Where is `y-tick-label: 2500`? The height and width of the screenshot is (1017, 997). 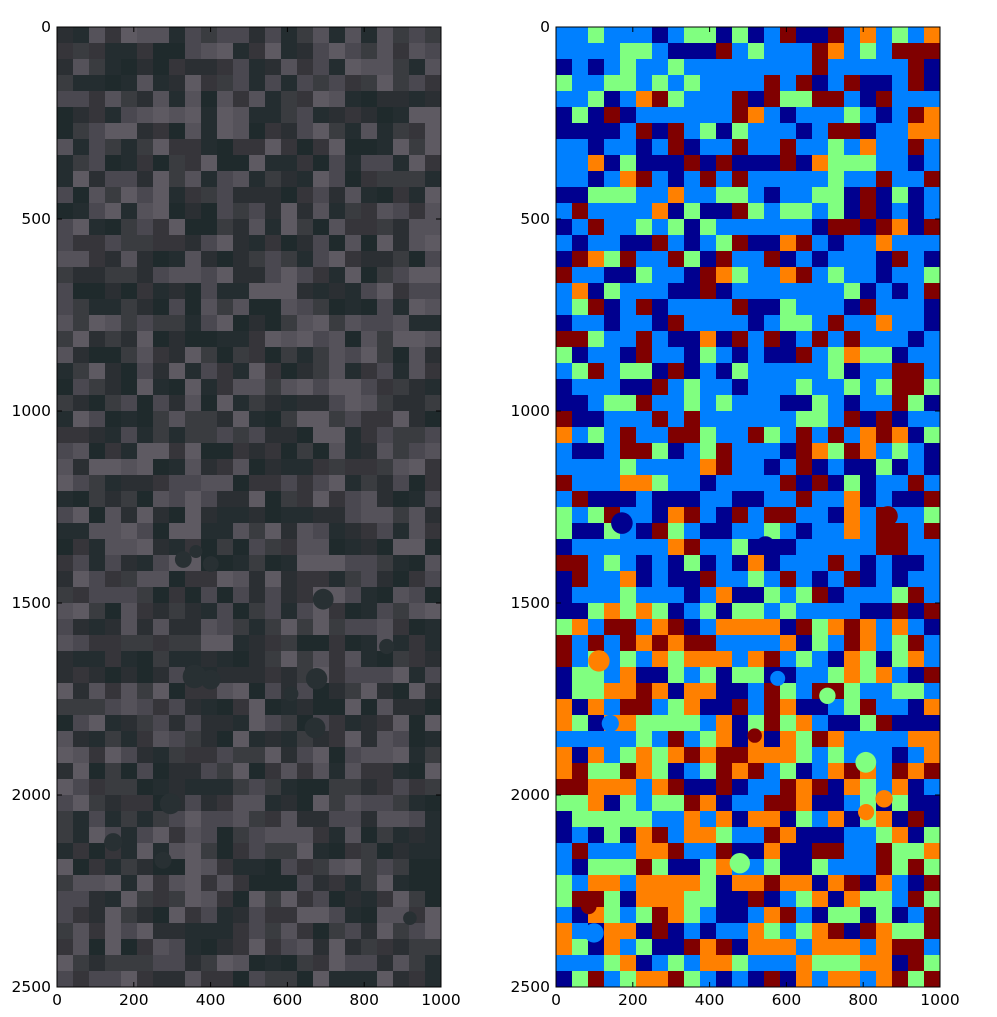
y-tick-label: 2500 is located at coordinates (530, 987).